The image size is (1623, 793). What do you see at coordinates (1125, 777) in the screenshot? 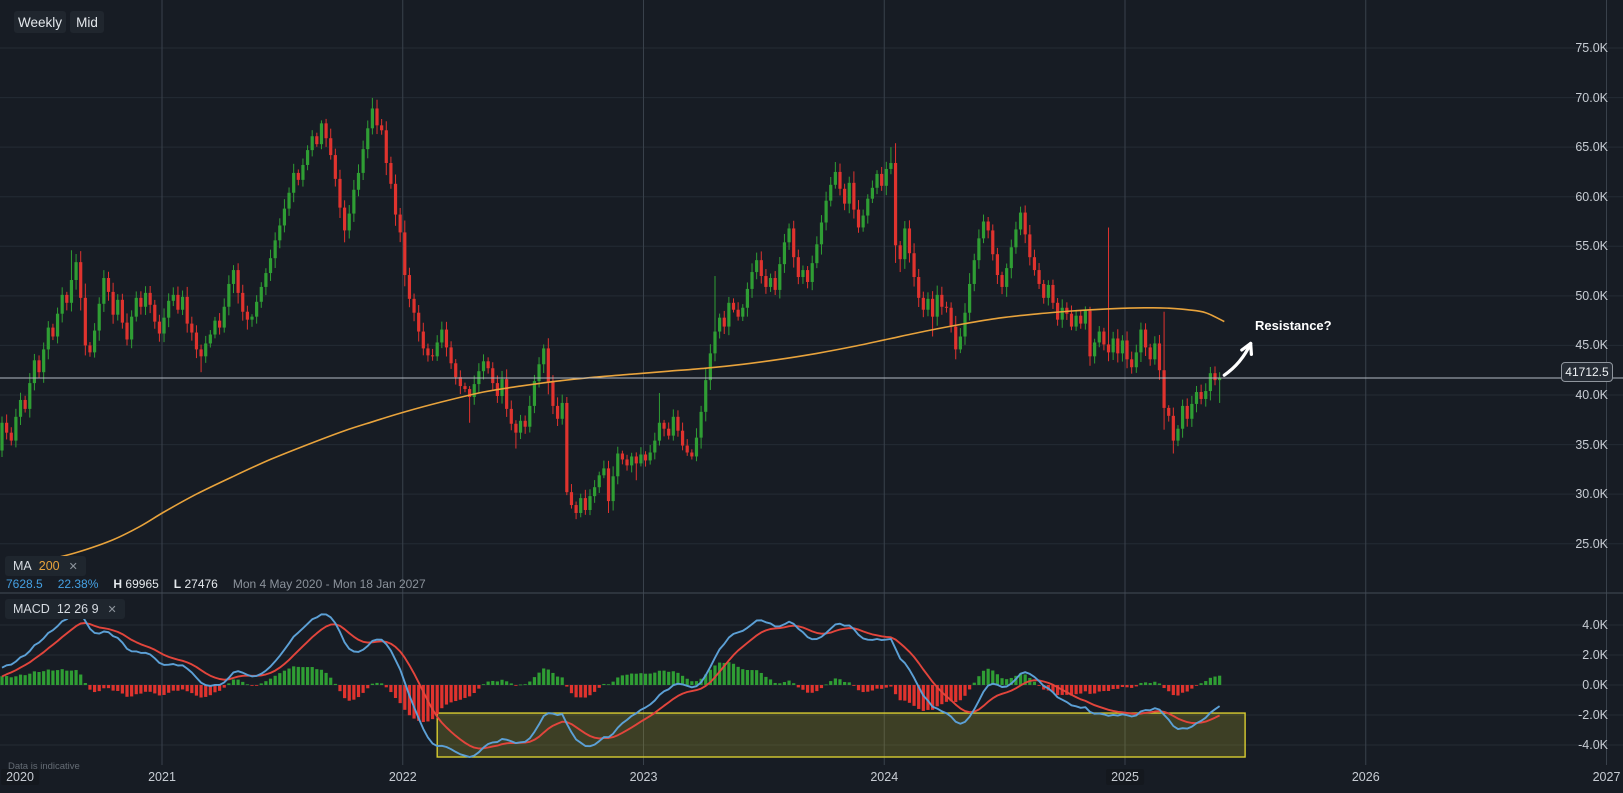
I see `year-tick-label: 2025` at bounding box center [1125, 777].